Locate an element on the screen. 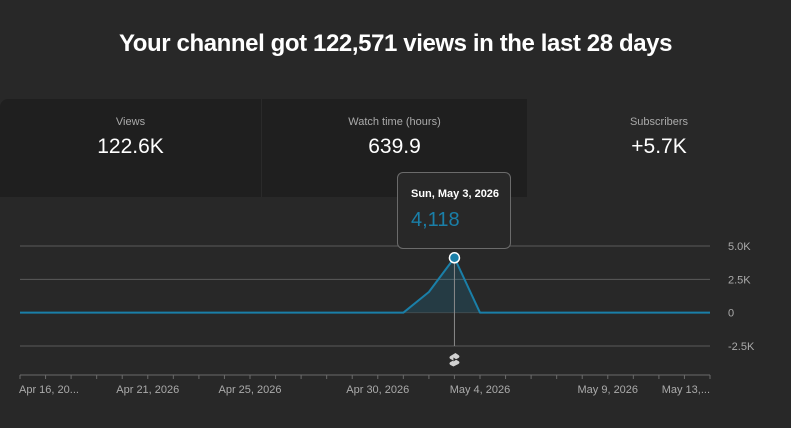  metric-divider is located at coordinates (261, 148).